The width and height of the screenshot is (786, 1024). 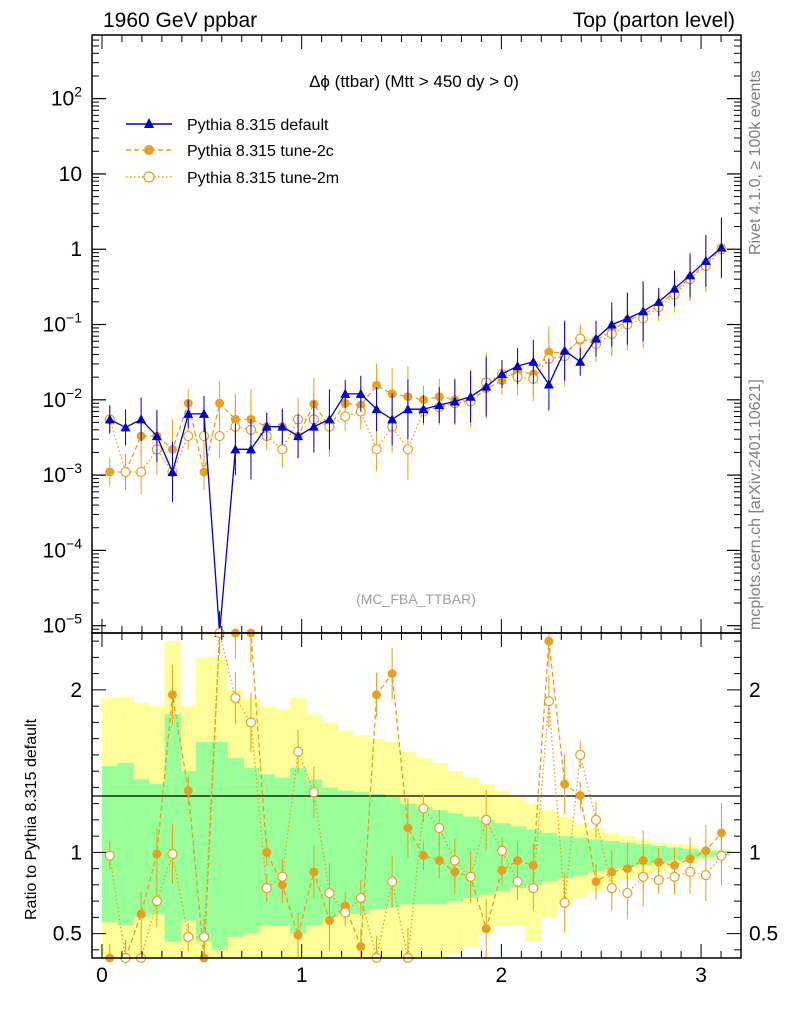 What do you see at coordinates (76, 852) in the screenshot?
I see `ratio-ytick-label-left: 1` at bounding box center [76, 852].